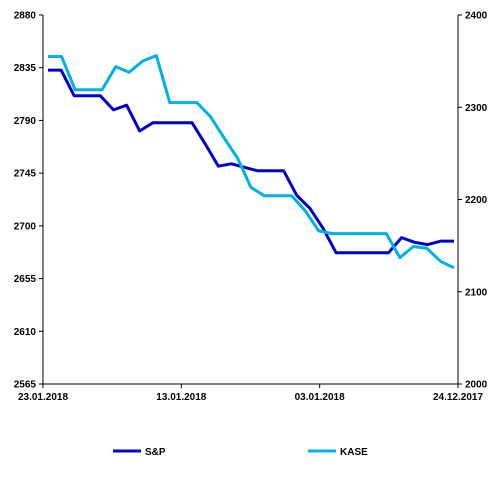 The image size is (497, 483). Describe the element at coordinates (25, 279) in the screenshot. I see `y-left-tick-label: 2655` at that location.